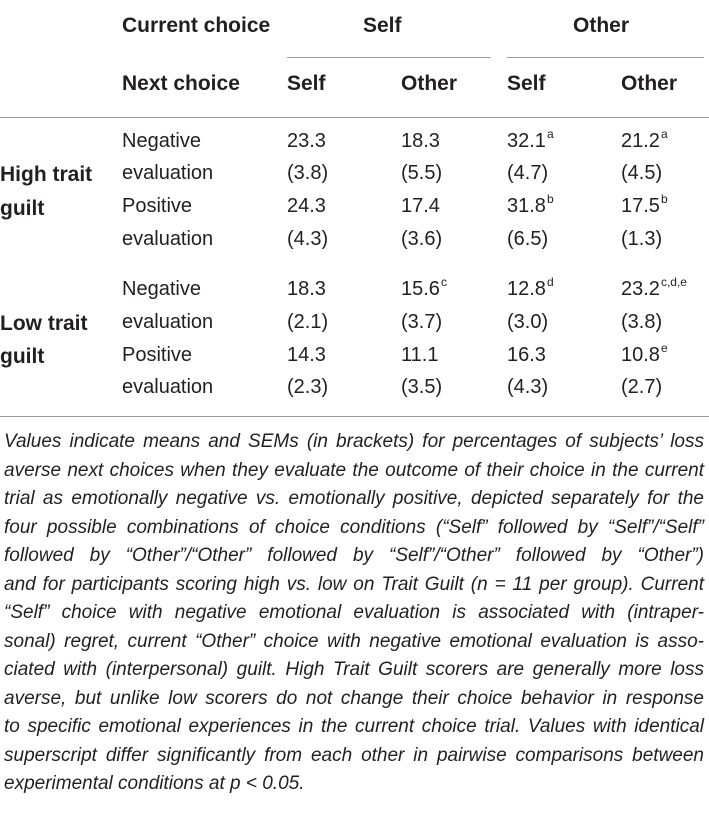 This screenshot has width=709, height=833. Describe the element at coordinates (429, 83) in the screenshot. I see `header-sub-other-1: Other` at that location.